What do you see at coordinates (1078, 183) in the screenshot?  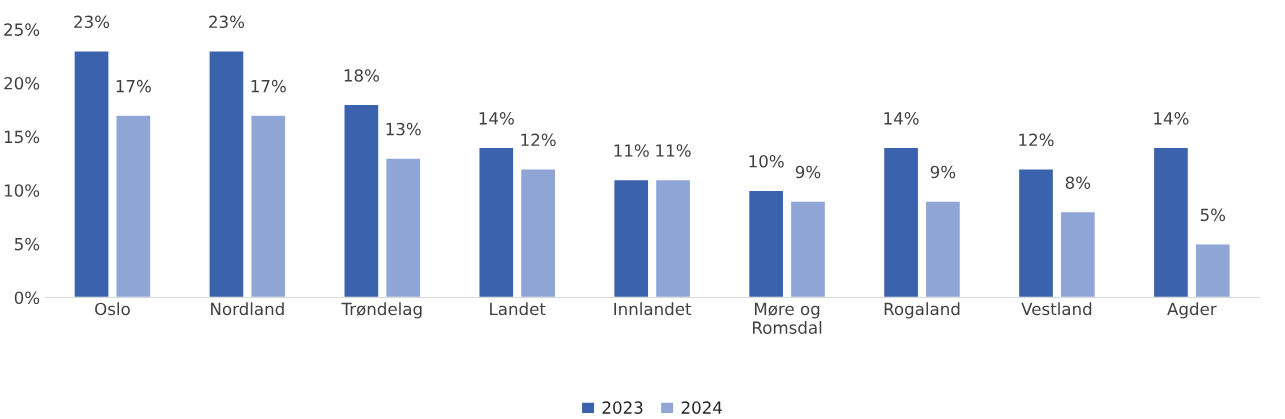 I see `data-label: 8%` at bounding box center [1078, 183].